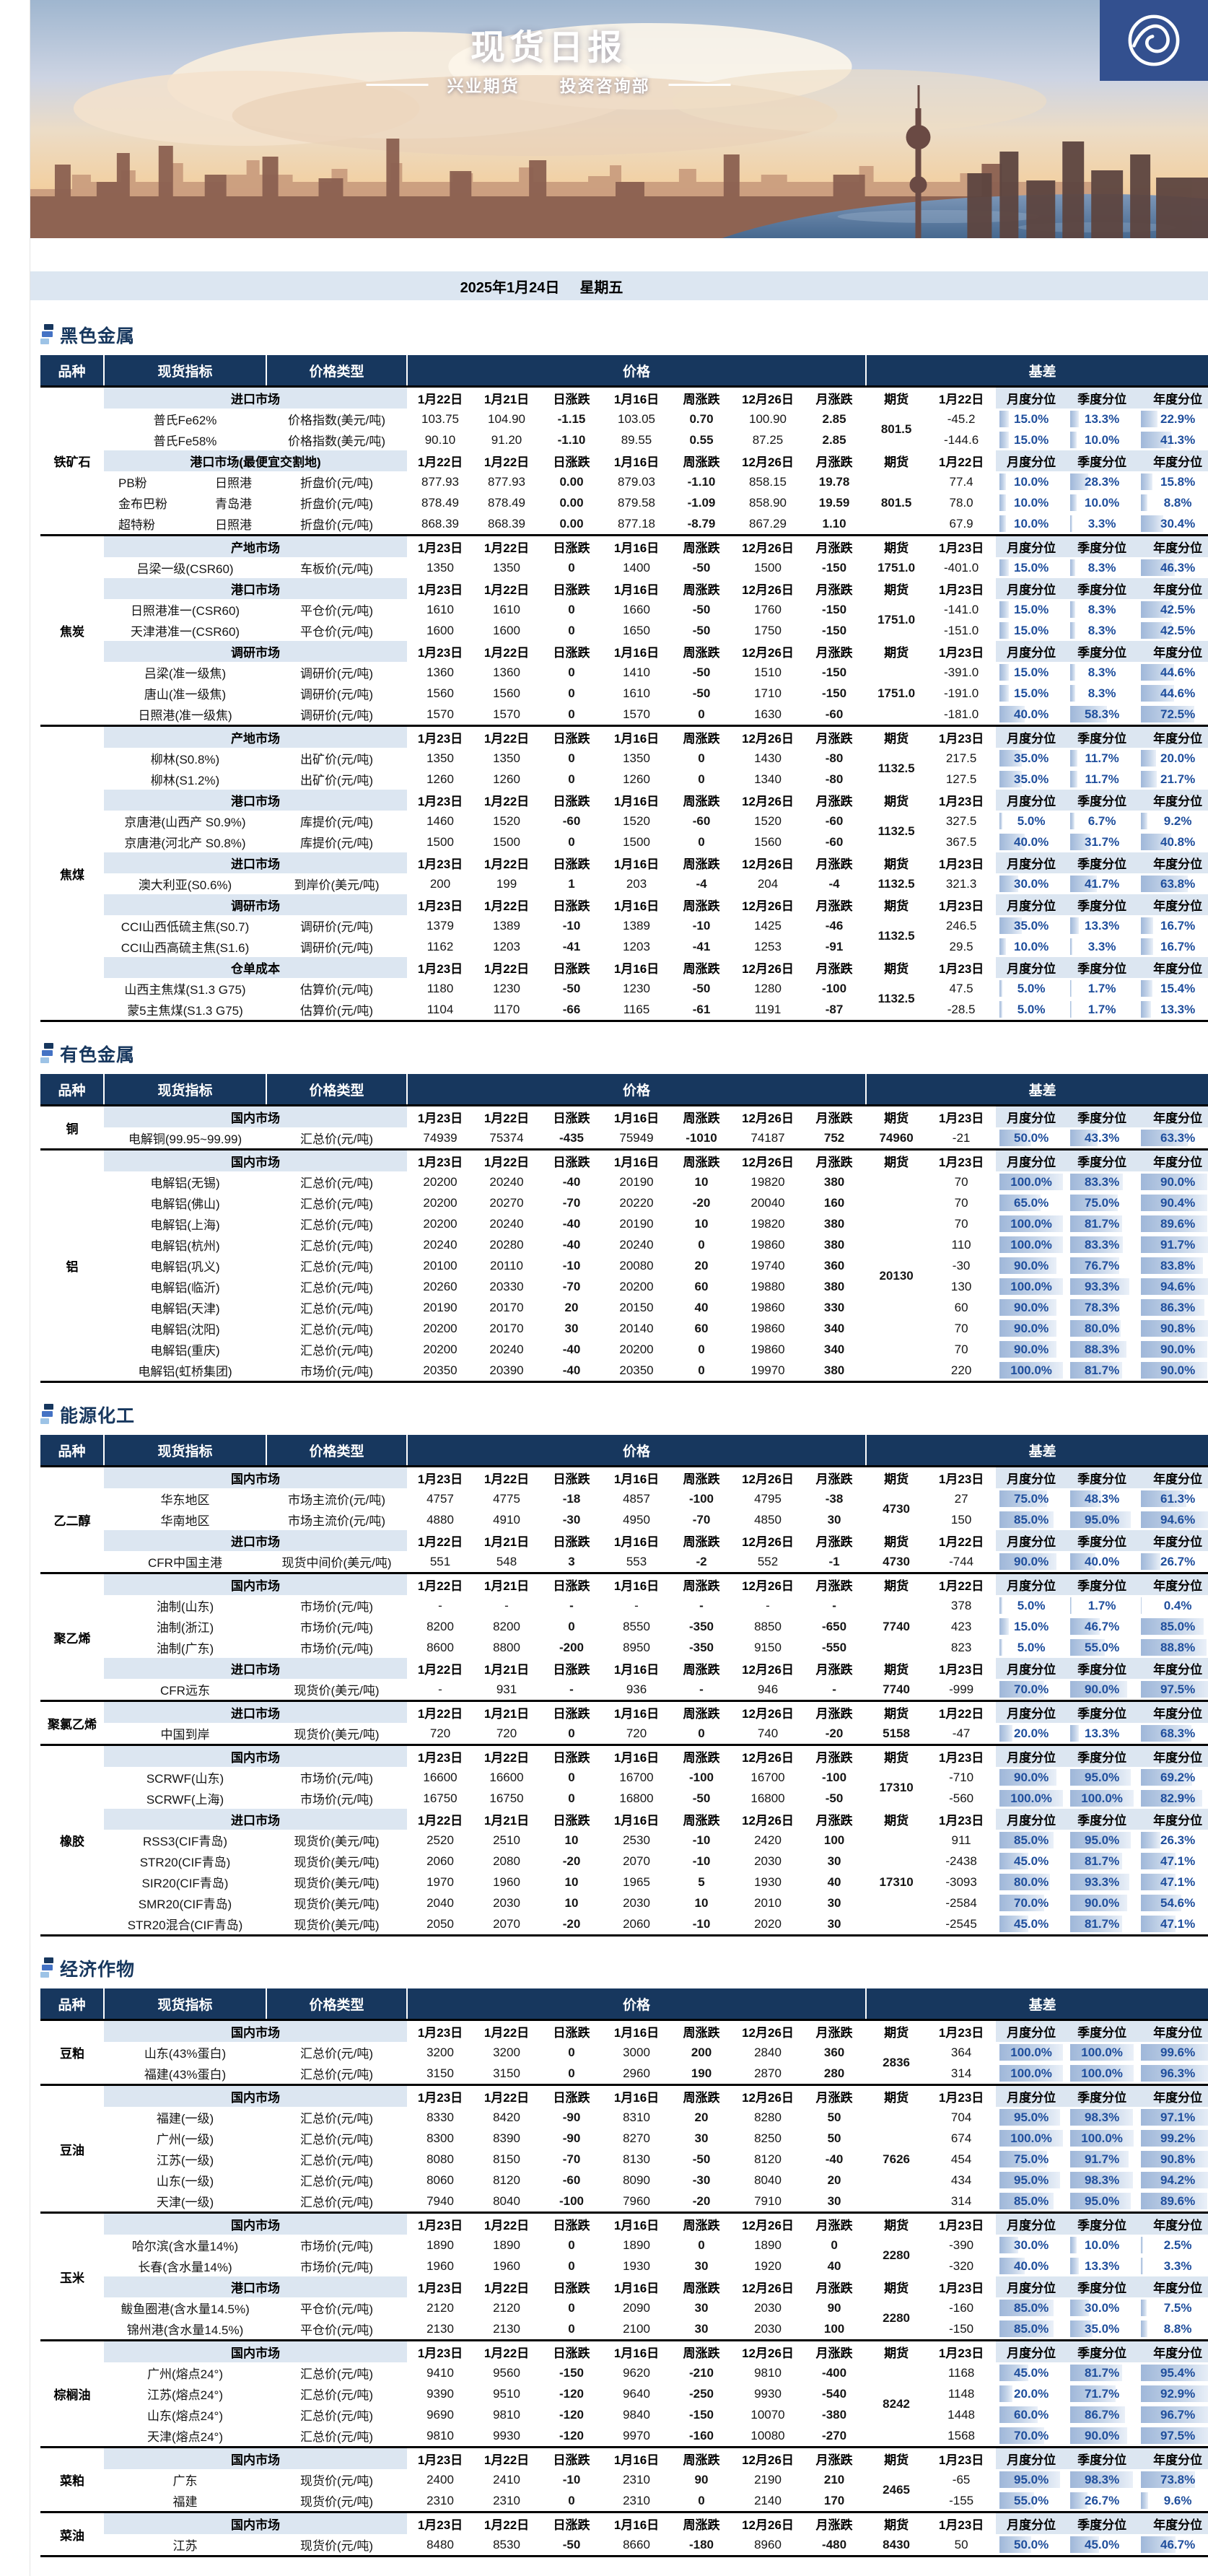 This screenshot has height=2576, width=1208. I want to click on price-cell: 1630, so click(767, 715).